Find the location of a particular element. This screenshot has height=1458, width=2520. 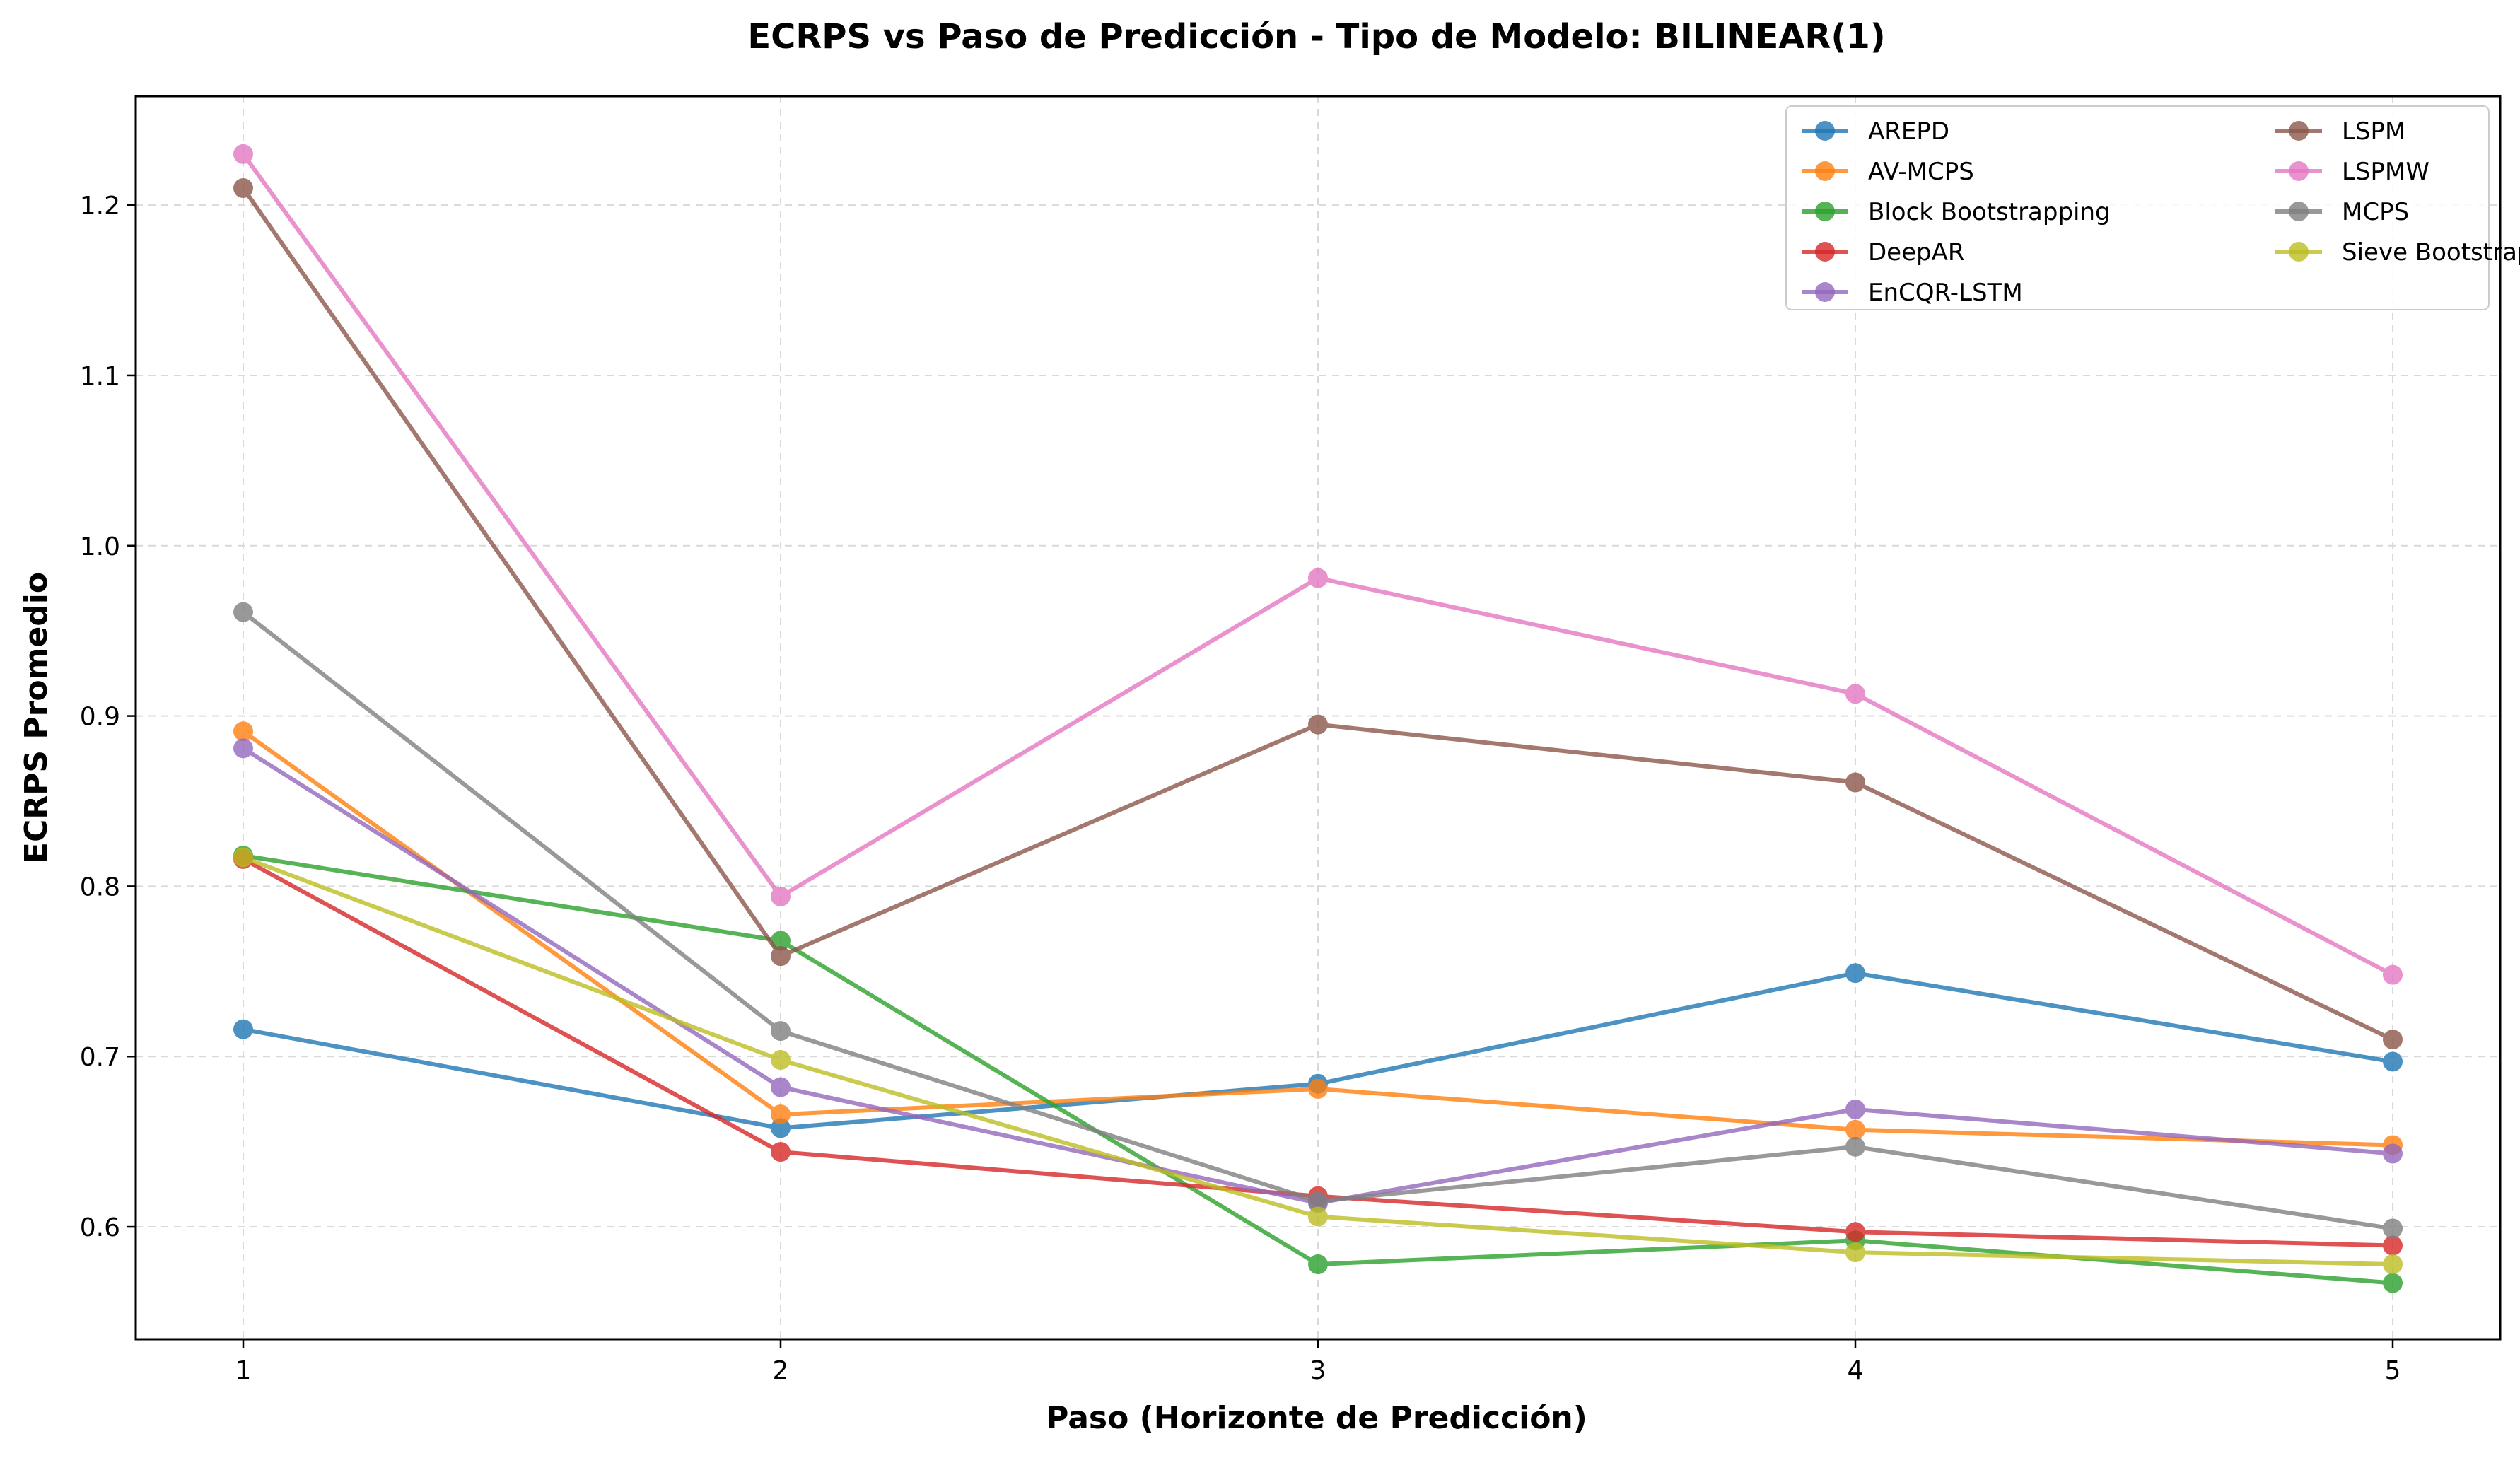

y-axis-label: ECRPS Promedio is located at coordinates (36, 717).